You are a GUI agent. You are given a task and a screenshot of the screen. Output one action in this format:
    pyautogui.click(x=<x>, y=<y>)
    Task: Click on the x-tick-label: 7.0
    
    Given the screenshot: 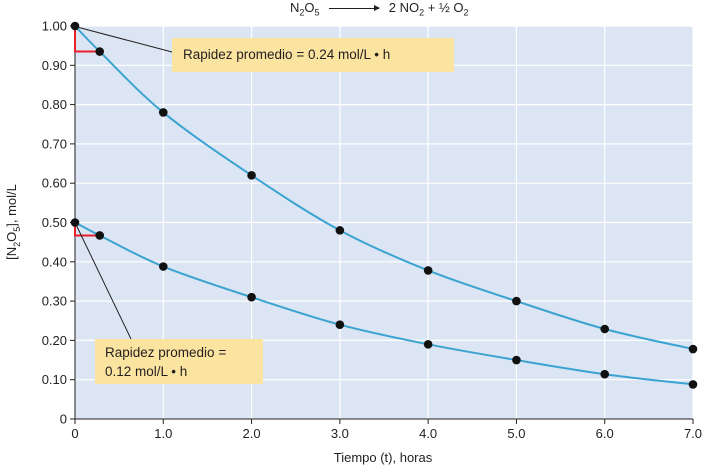 What is the action you would take?
    pyautogui.click(x=693, y=433)
    